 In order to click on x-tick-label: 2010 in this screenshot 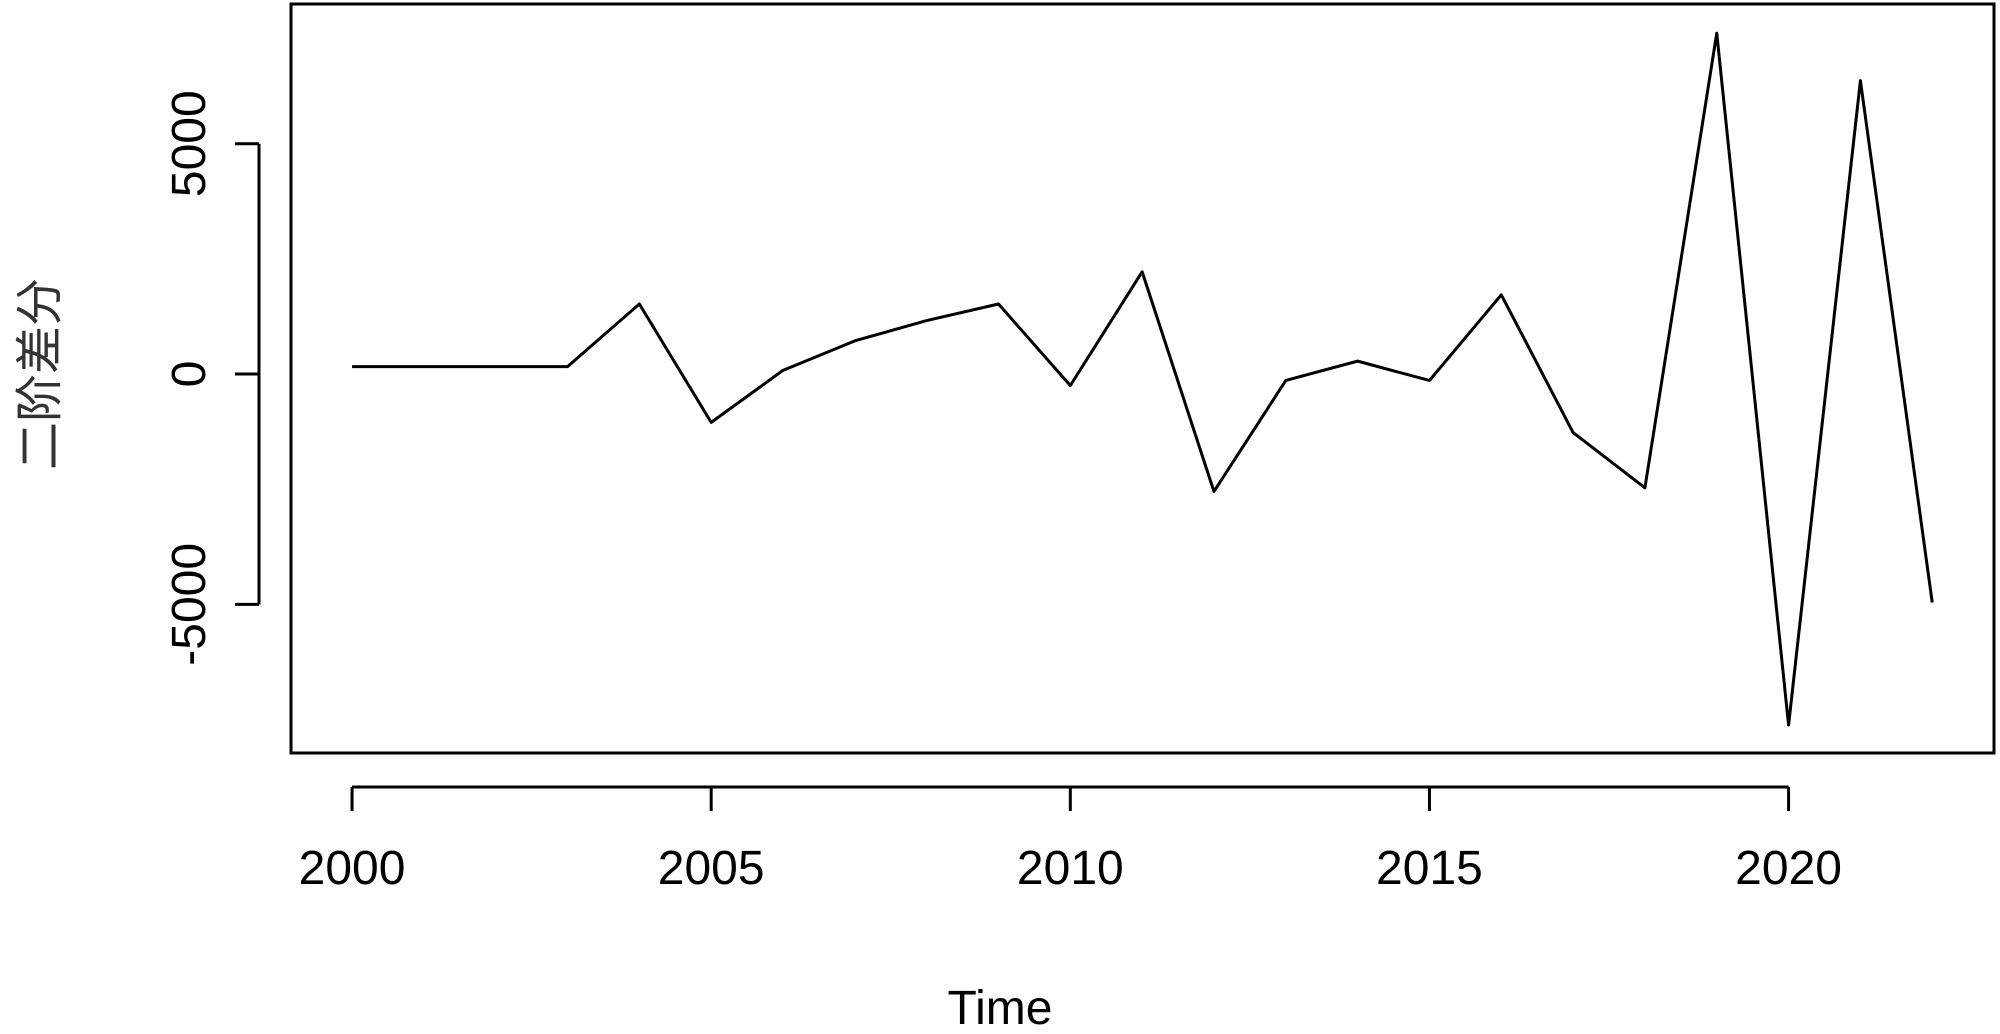, I will do `click(1070, 868)`.